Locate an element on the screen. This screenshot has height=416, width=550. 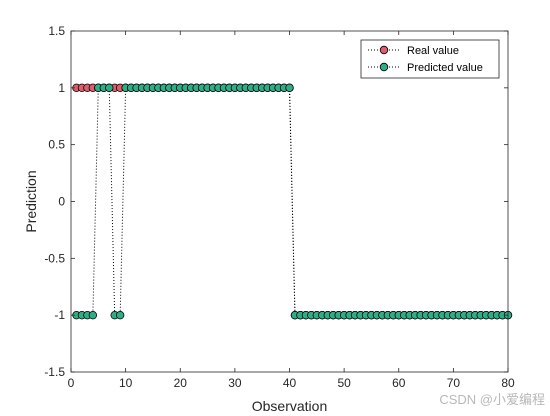
x-tick-label: 80 is located at coordinates (508, 383).